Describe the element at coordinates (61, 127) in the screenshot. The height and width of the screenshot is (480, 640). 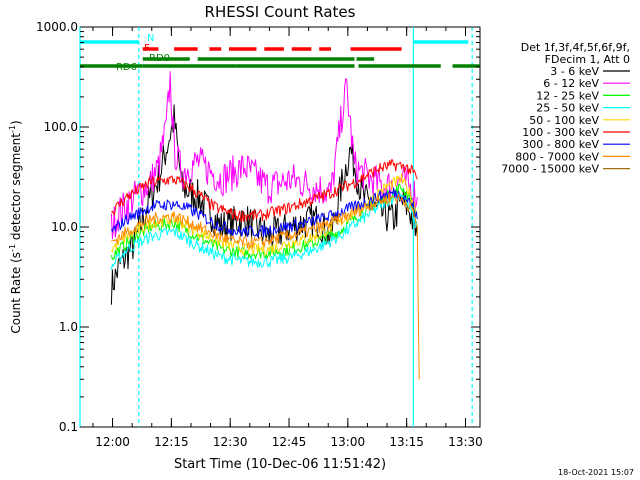
I see `y-tick-label: 100.0` at that location.